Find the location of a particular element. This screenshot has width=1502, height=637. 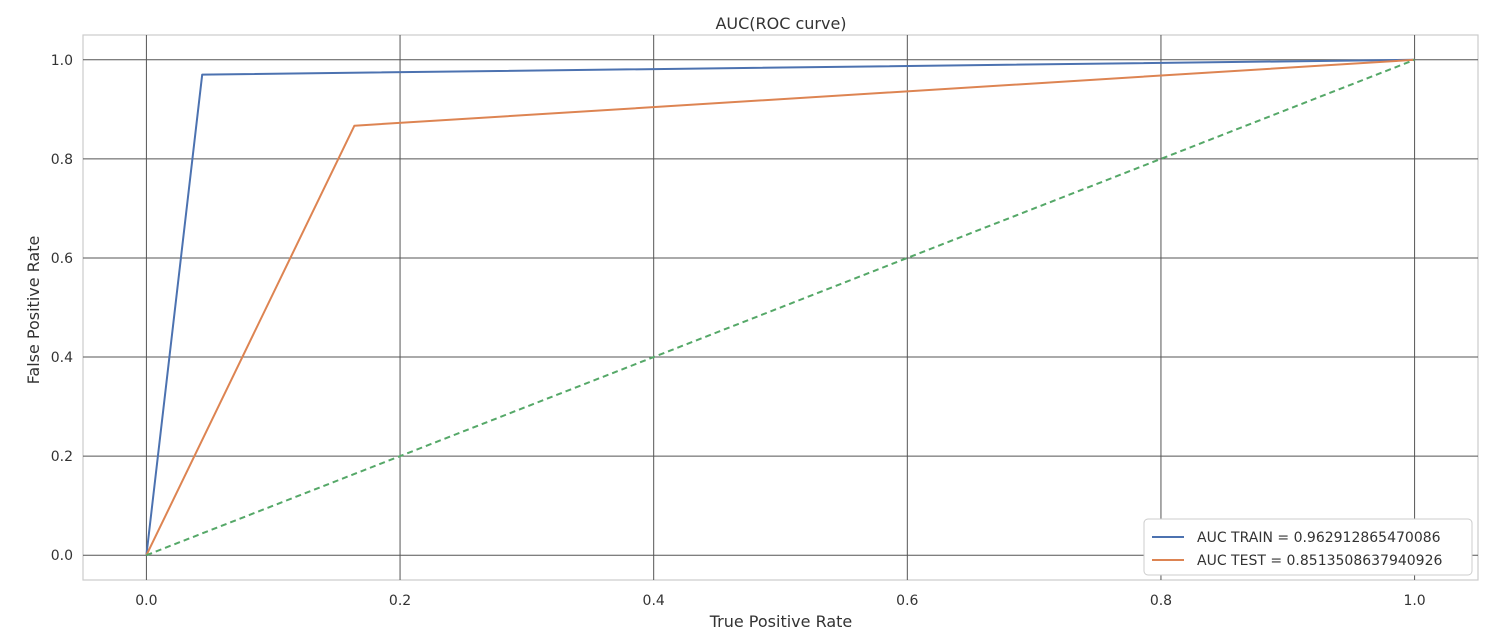

legend-label: AUC TRAIN = 0.962912865470086 is located at coordinates (1319, 538).